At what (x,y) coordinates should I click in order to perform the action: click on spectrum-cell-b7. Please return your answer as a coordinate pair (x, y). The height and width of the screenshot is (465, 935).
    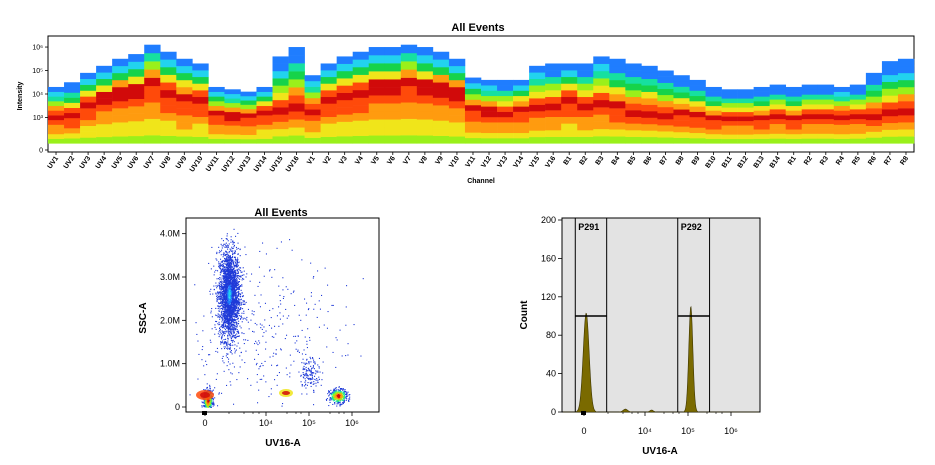
    Looking at the image, I should click on (665, 73).